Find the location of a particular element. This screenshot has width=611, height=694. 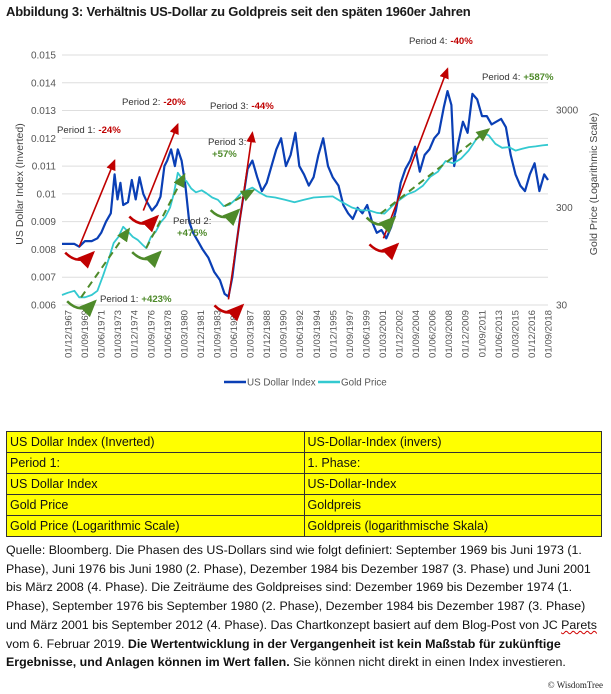

annotation-value: -40% is located at coordinates (461, 41).